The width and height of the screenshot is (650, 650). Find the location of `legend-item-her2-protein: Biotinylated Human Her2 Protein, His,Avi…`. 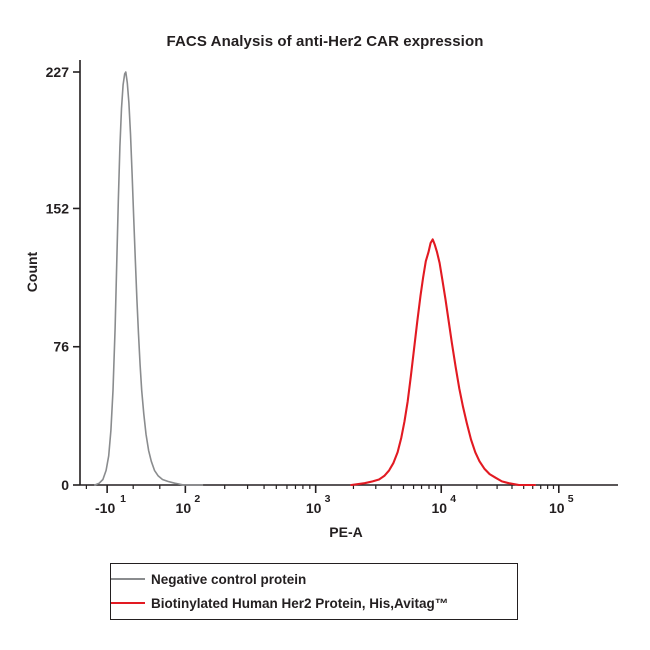

legend-item-her2-protein: Biotinylated Human Her2 Protein, His,Avi… is located at coordinates (311, 603).